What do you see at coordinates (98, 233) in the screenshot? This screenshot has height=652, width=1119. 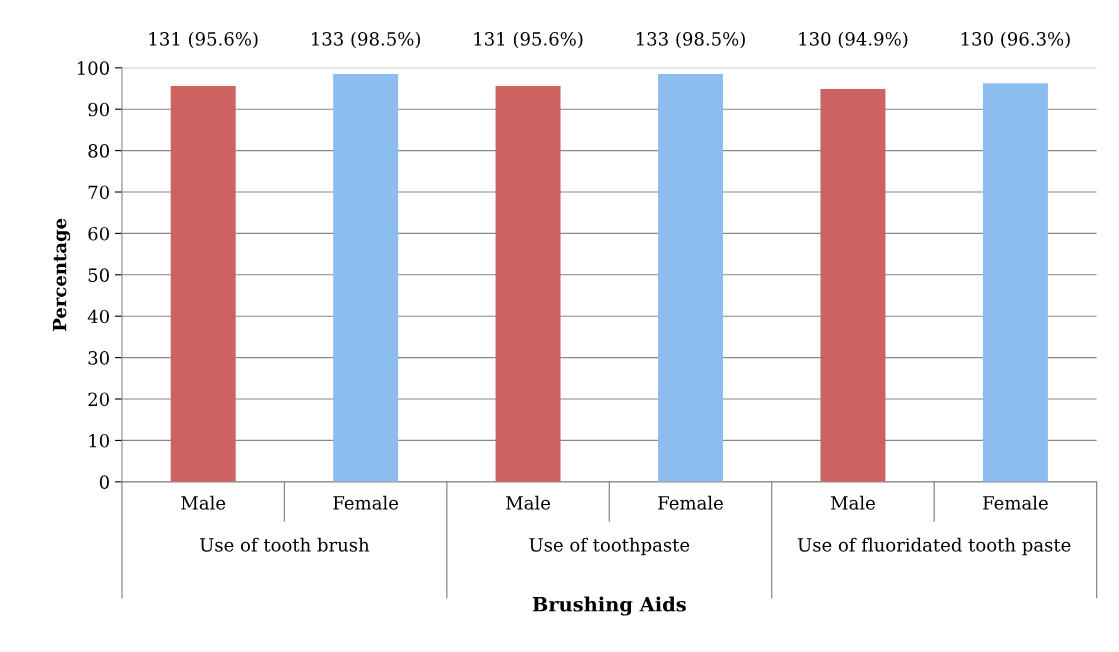 I see `y-tick-label: 60` at bounding box center [98, 233].